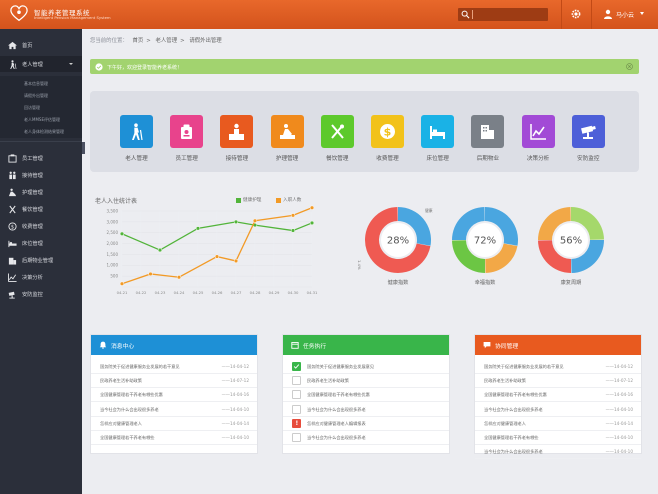 The width and height of the screenshot is (658, 494). I want to click on quick-link-item: 护理管理, so click(287, 138).